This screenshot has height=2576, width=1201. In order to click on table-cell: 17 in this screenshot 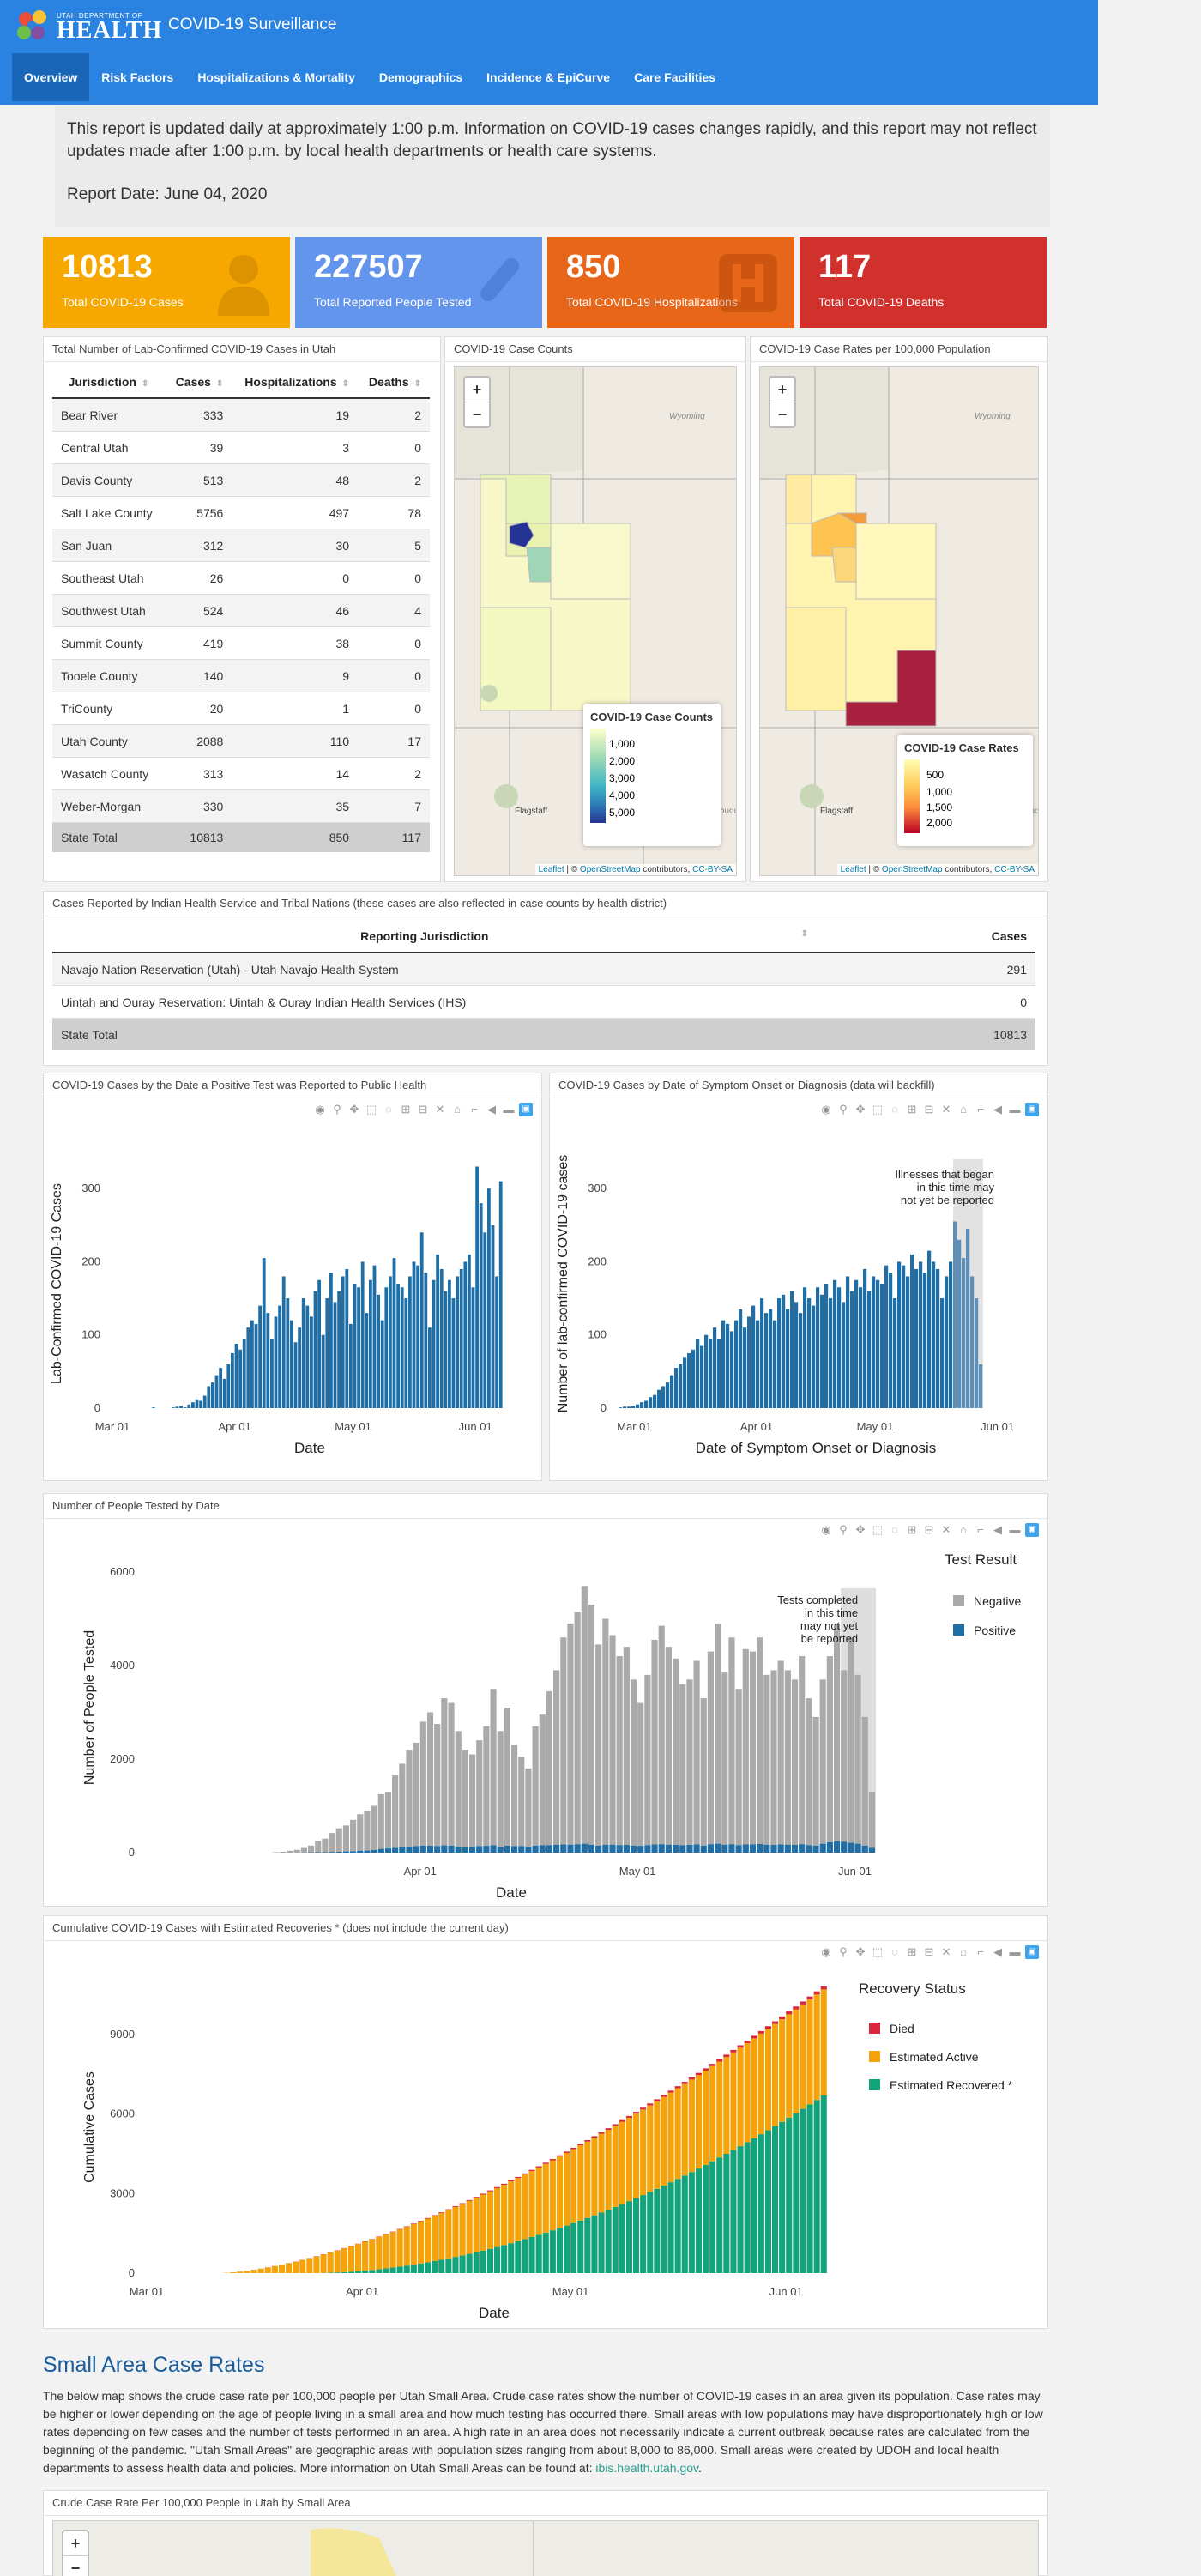, I will do `click(394, 741)`.